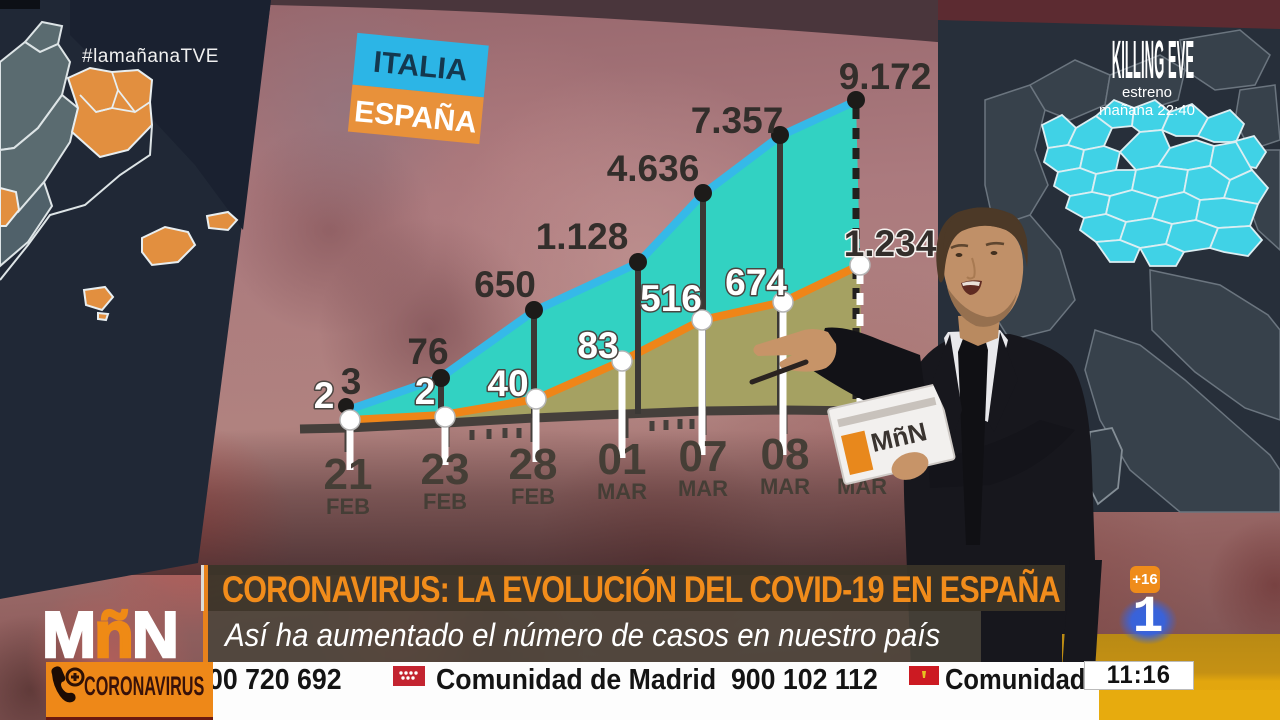  What do you see at coordinates (351, 381) in the screenshot?
I see `svg-text: 3` at bounding box center [351, 381].